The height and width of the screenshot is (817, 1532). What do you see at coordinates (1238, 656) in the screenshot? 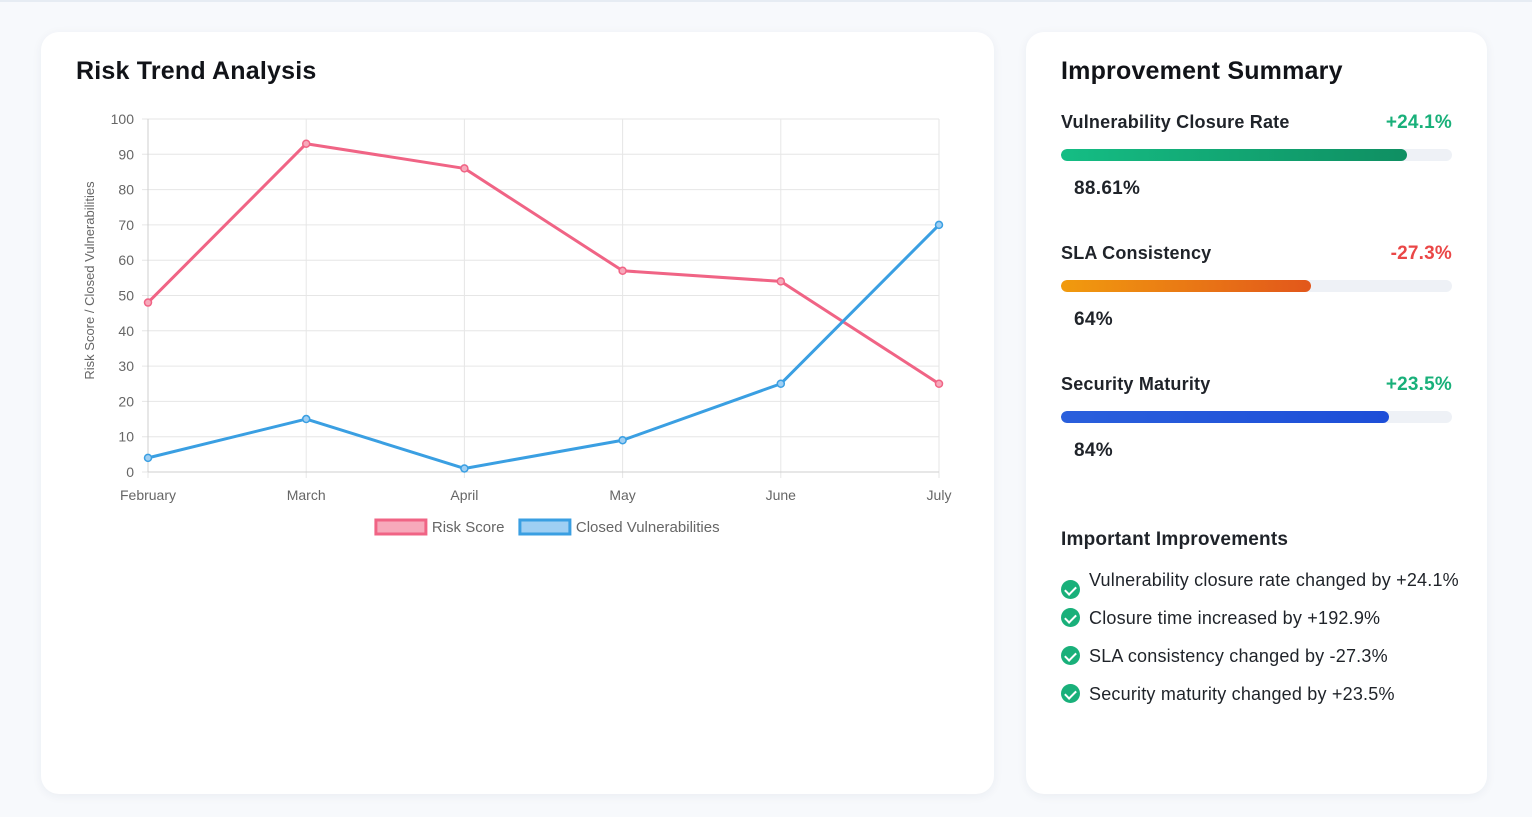
I see `improvement-text: SLA consistency changed by -27.3%` at bounding box center [1238, 656].